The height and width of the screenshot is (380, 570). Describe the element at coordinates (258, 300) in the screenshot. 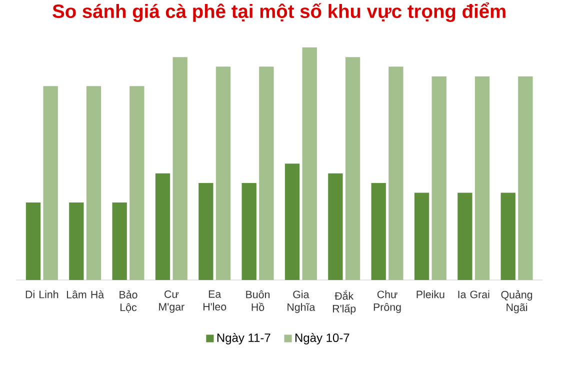

I see `x-tick-label: Buôn Hồ` at that location.